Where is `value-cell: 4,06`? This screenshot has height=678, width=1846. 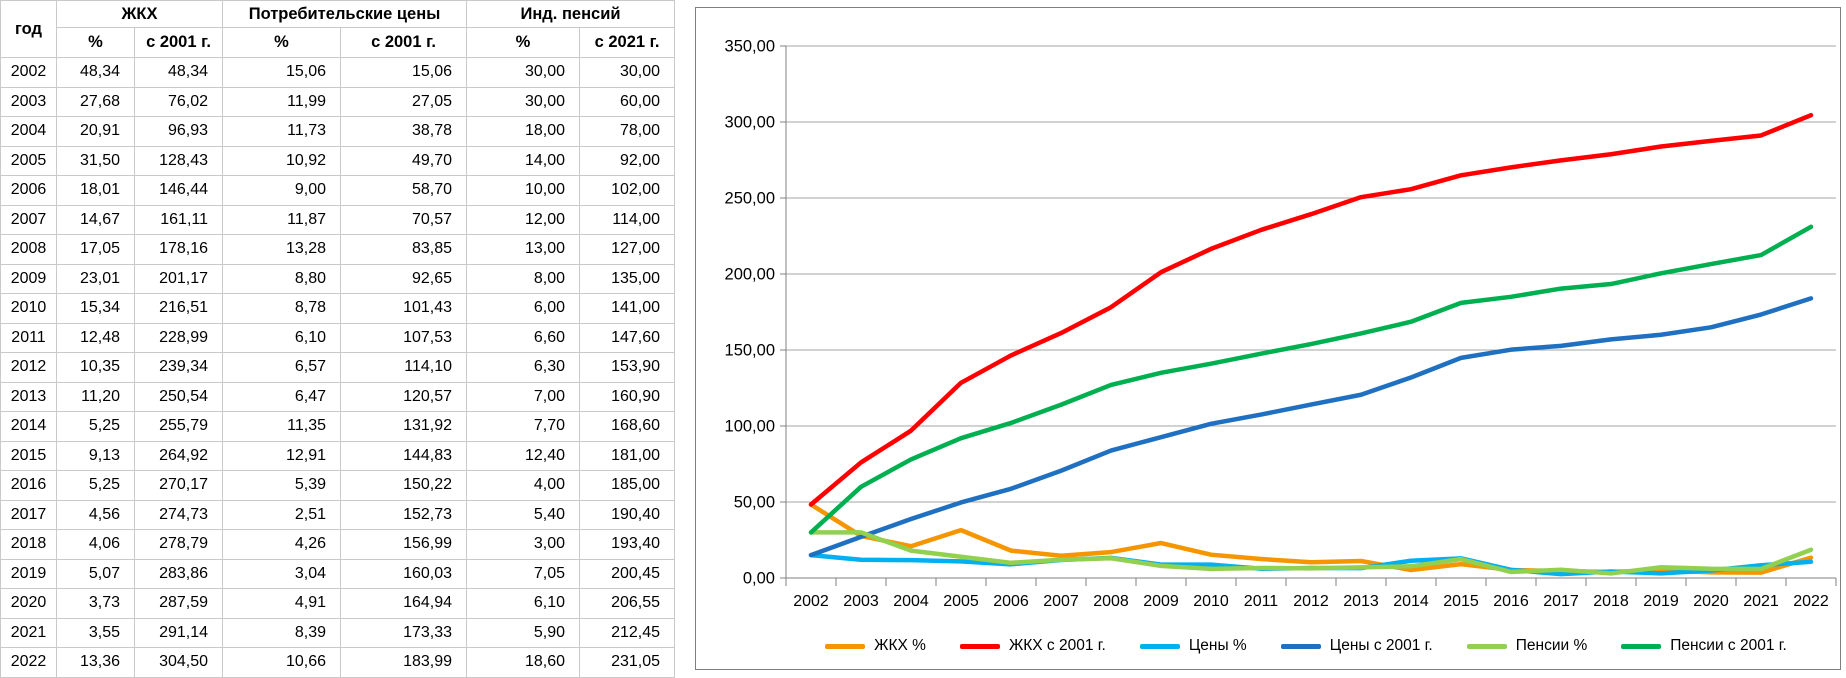 value-cell: 4,06 is located at coordinates (95, 544).